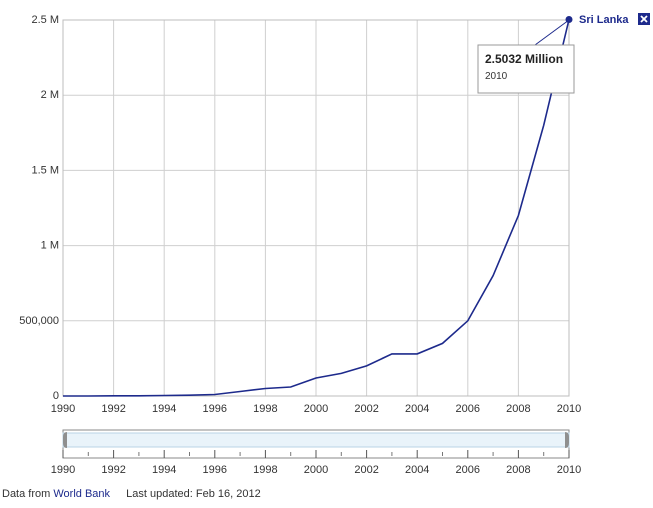 The height and width of the screenshot is (508, 653). I want to click on range-selection, so click(316, 440).